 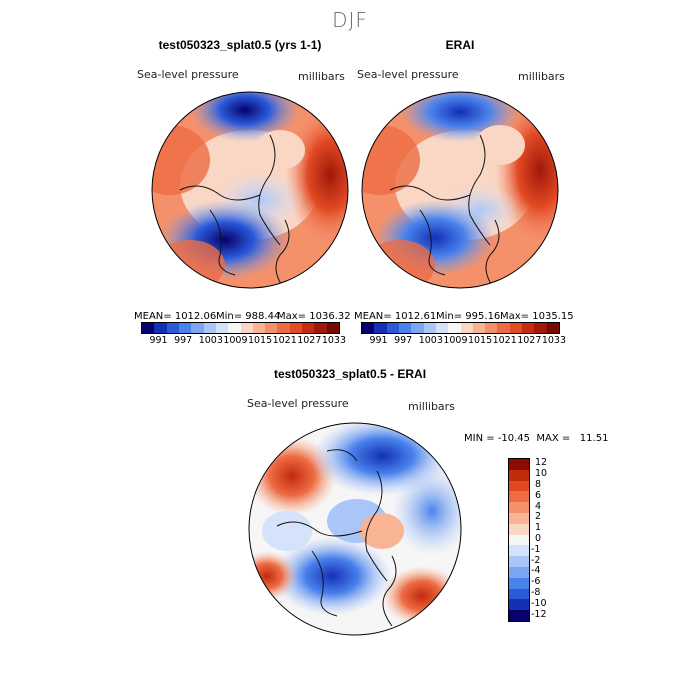 What do you see at coordinates (541, 474) in the screenshot?
I see `colorbar-tick-label: 10` at bounding box center [541, 474].